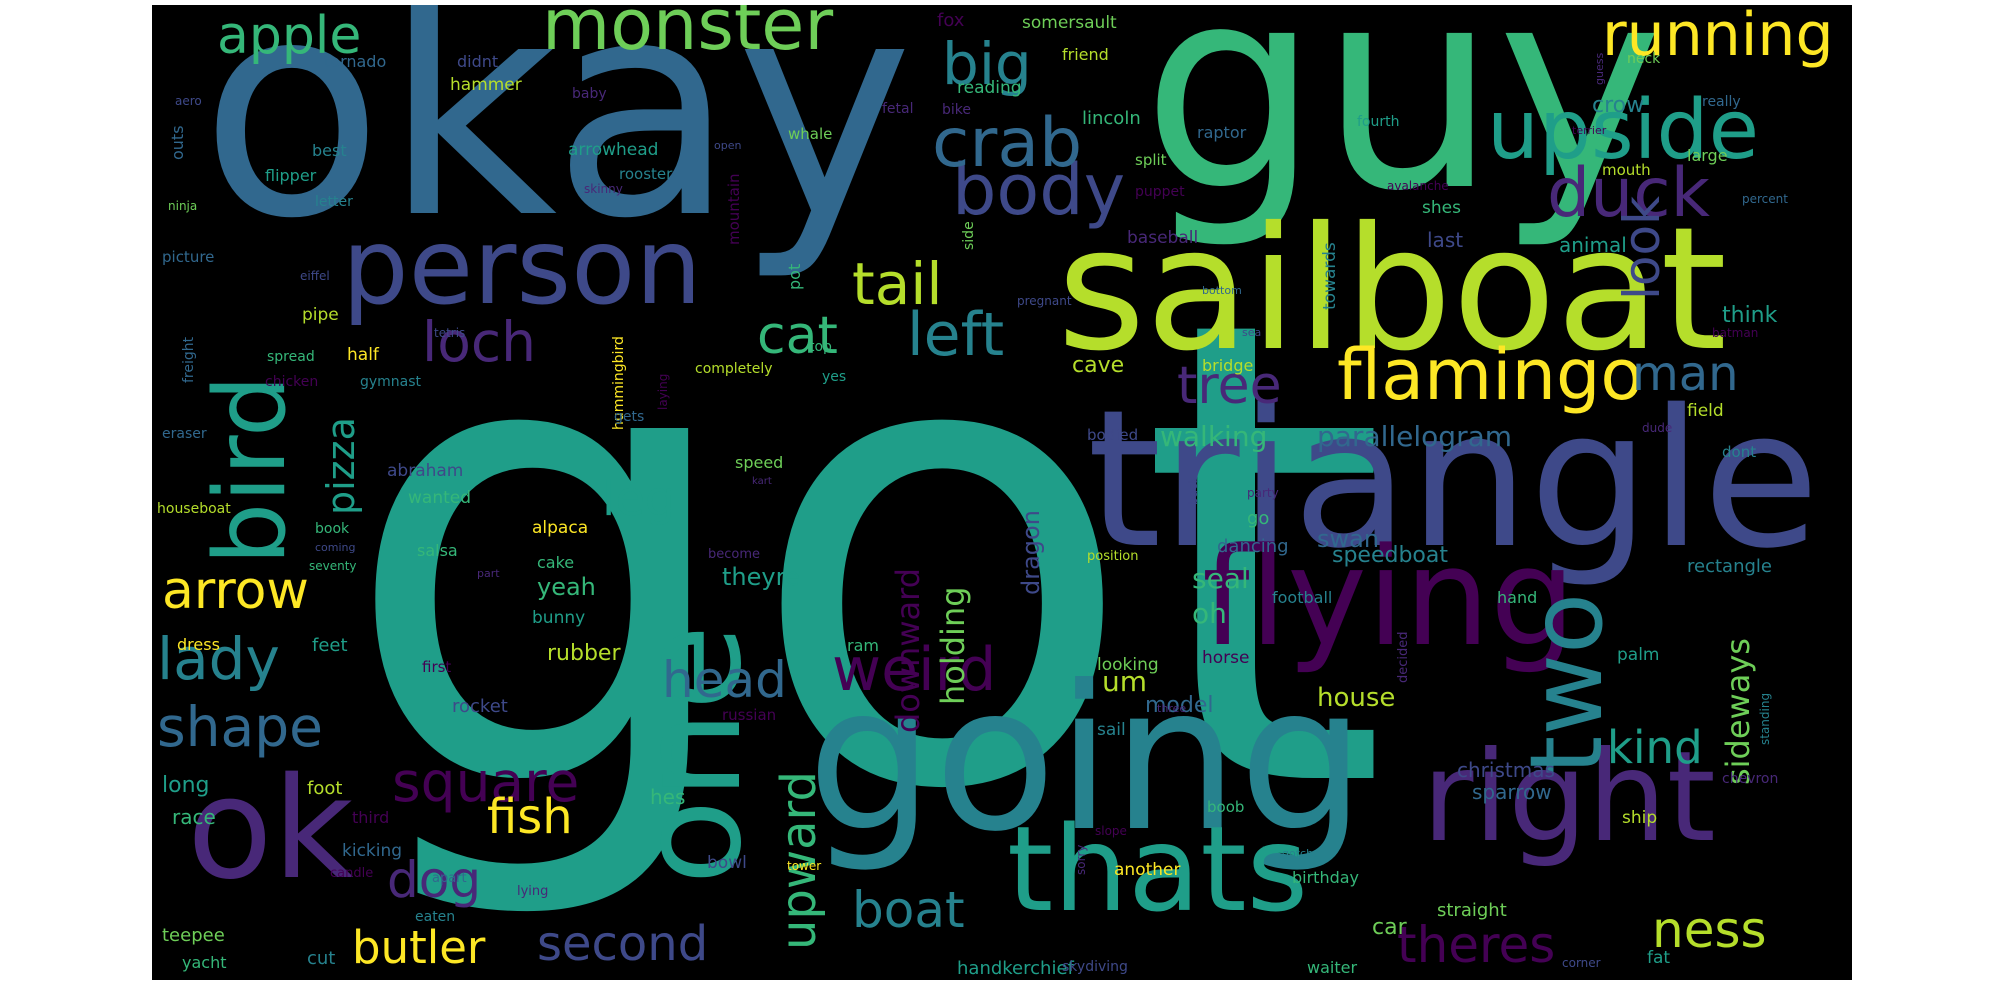 The width and height of the screenshot is (2000, 1000). Describe the element at coordinates (478, 61) in the screenshot. I see `word-didnt: didnt` at that location.